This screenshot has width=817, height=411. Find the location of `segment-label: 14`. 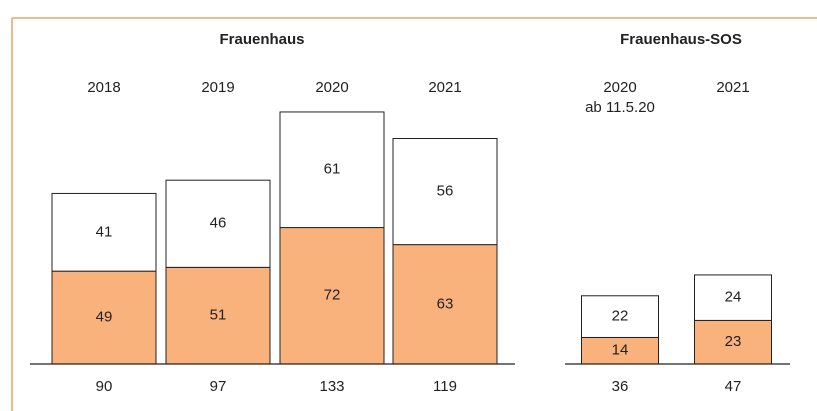

segment-label: 14 is located at coordinates (620, 350).